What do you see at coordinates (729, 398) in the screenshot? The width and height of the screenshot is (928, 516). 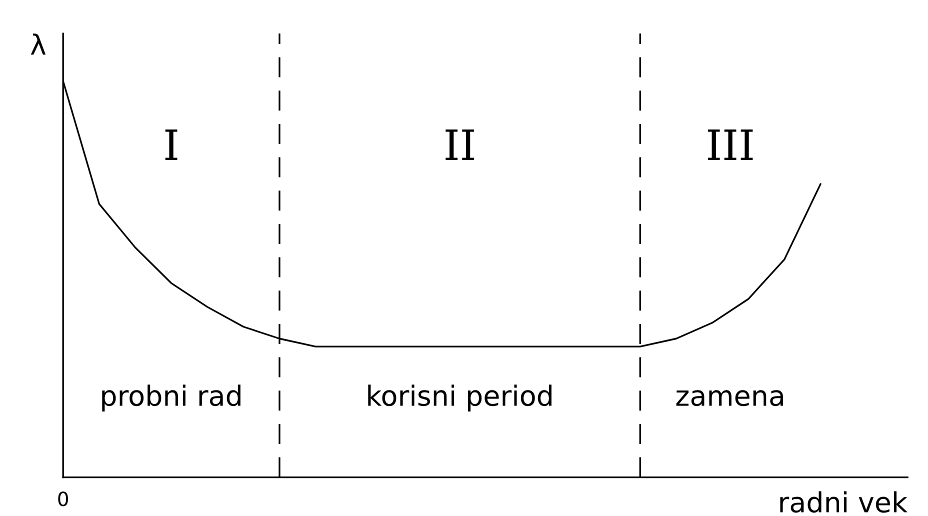 I see `annotation: zamena` at bounding box center [729, 398].